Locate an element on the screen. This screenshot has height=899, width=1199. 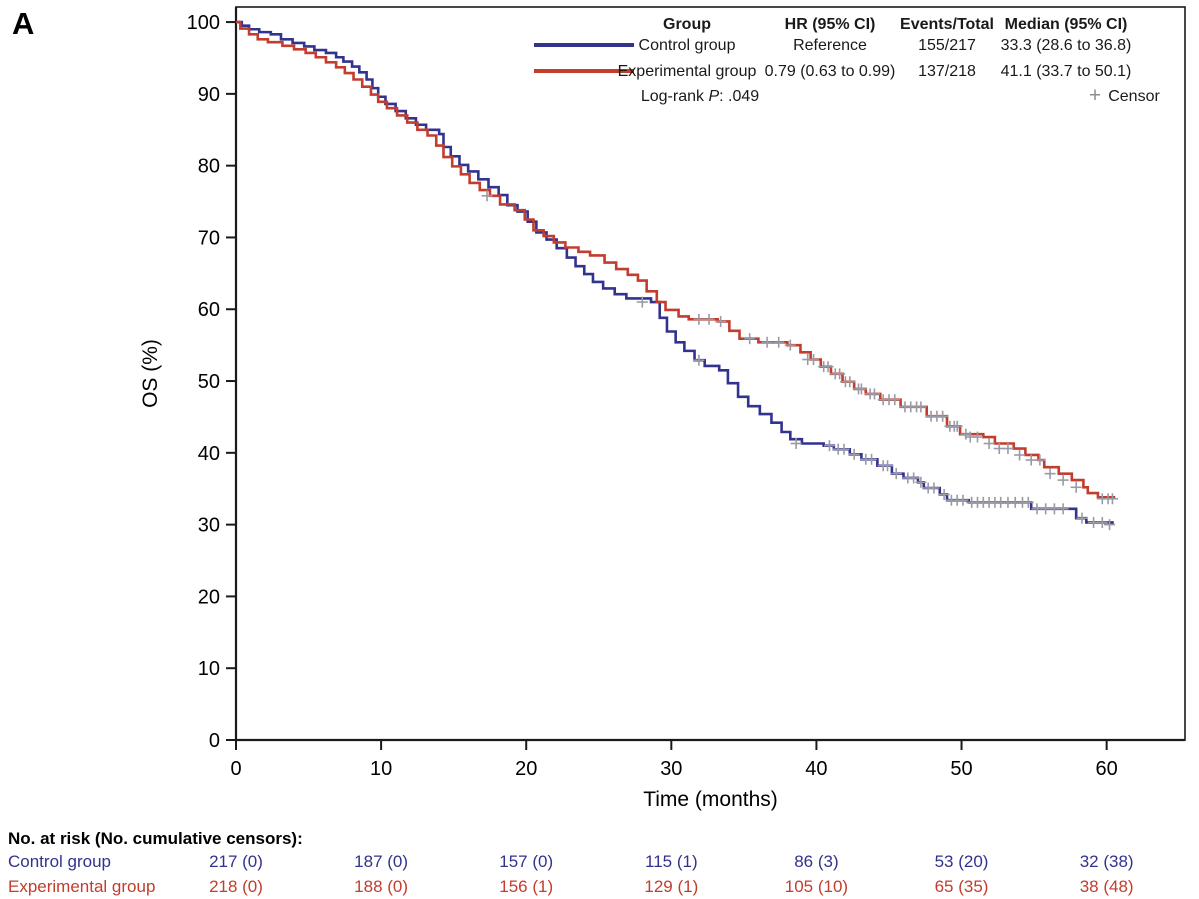
legend-row-control-group: Control group is located at coordinates (687, 45).